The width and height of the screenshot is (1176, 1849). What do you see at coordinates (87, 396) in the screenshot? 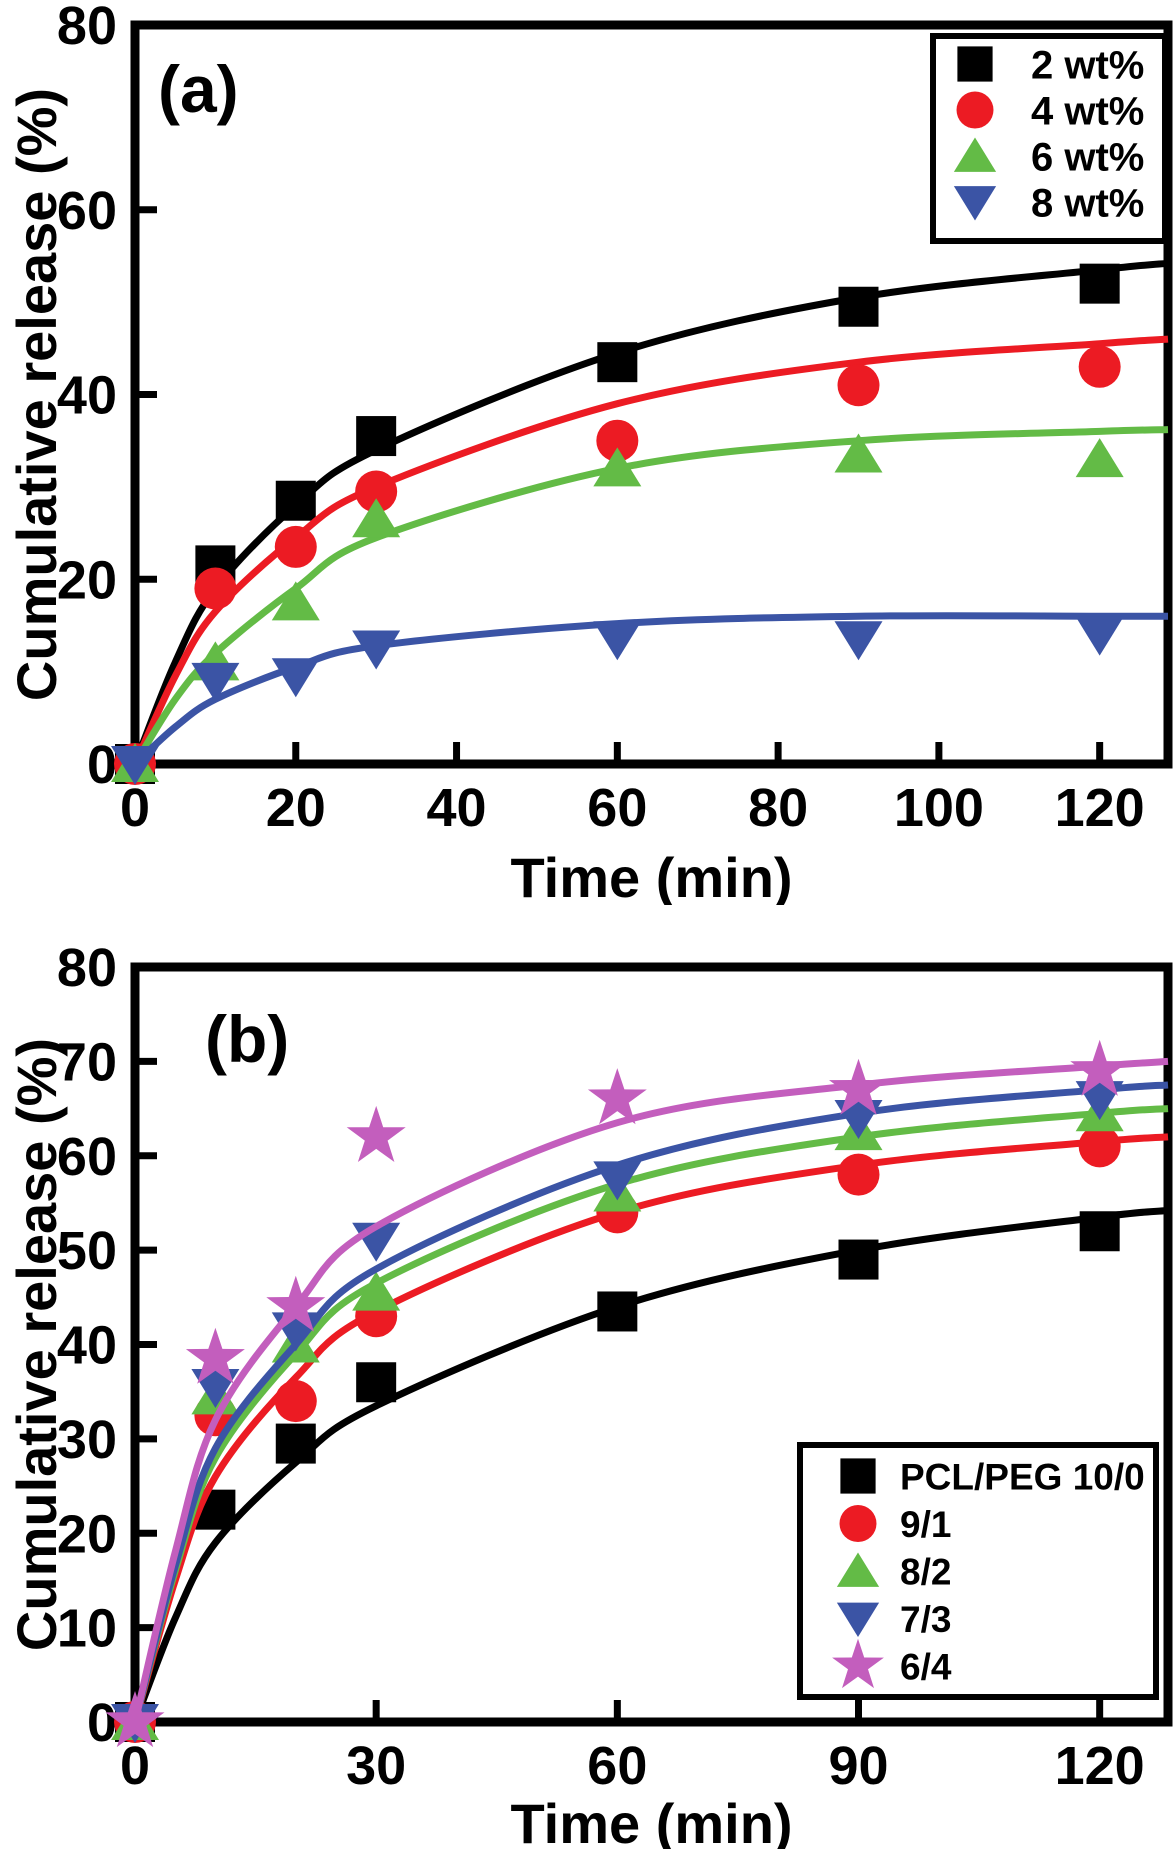
I see `y-tick-label: 40` at bounding box center [87, 396].